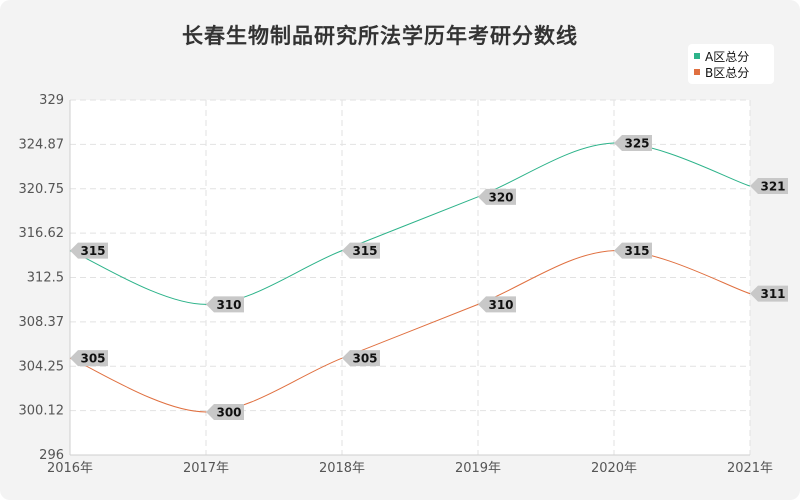 The height and width of the screenshot is (500, 800). What do you see at coordinates (42, 233) in the screenshot?
I see `y-tick-label: 316.62` at bounding box center [42, 233].